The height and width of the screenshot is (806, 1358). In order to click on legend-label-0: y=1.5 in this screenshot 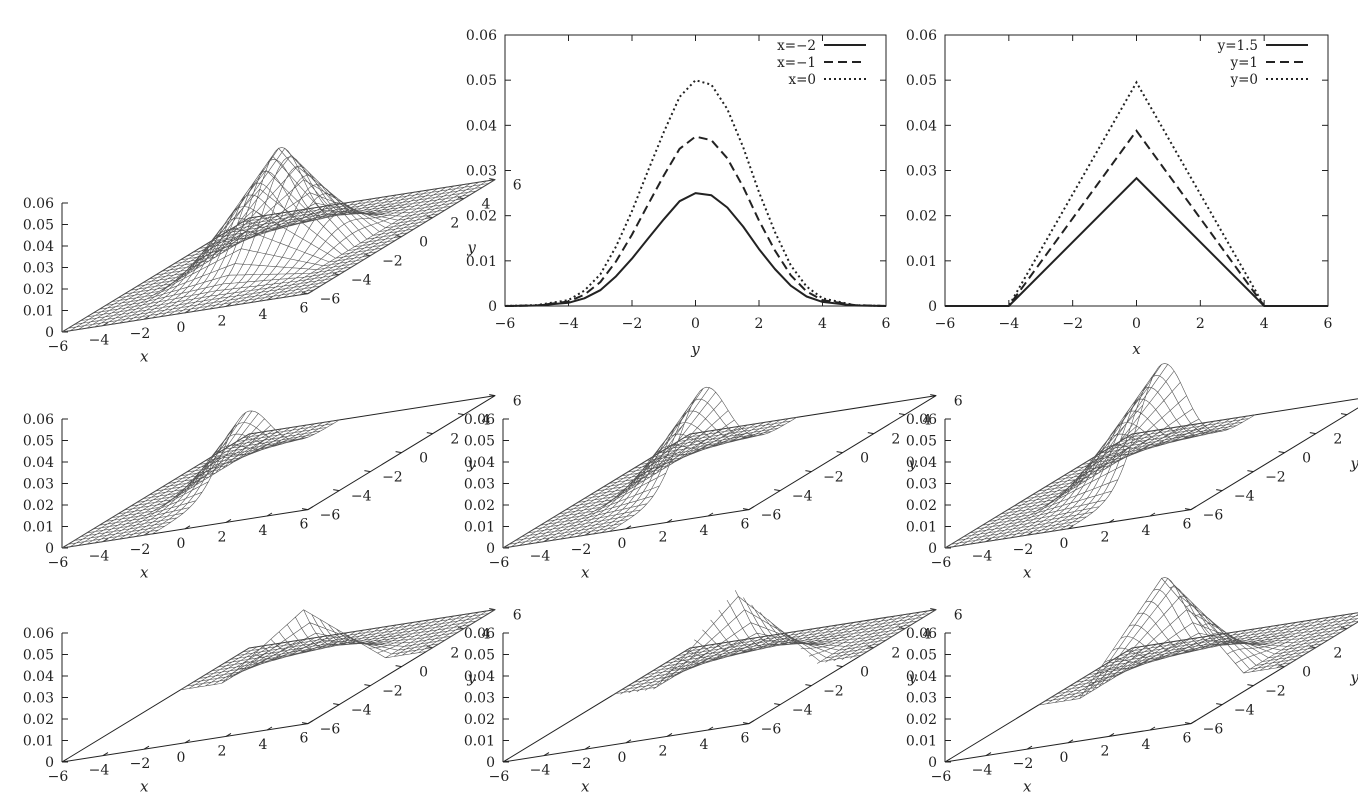, I will do `click(1237, 46)`.